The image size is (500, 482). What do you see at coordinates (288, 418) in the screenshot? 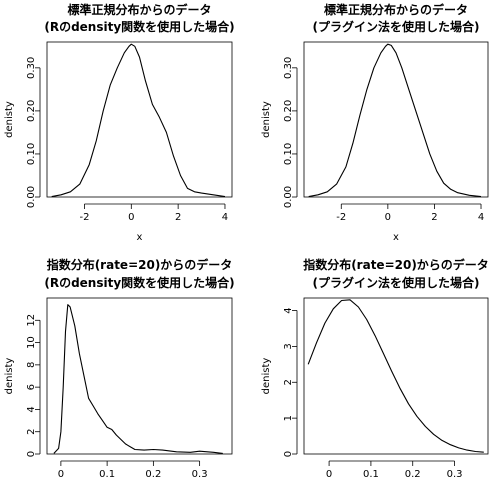
I see `y-tick-label: 1` at bounding box center [288, 418].